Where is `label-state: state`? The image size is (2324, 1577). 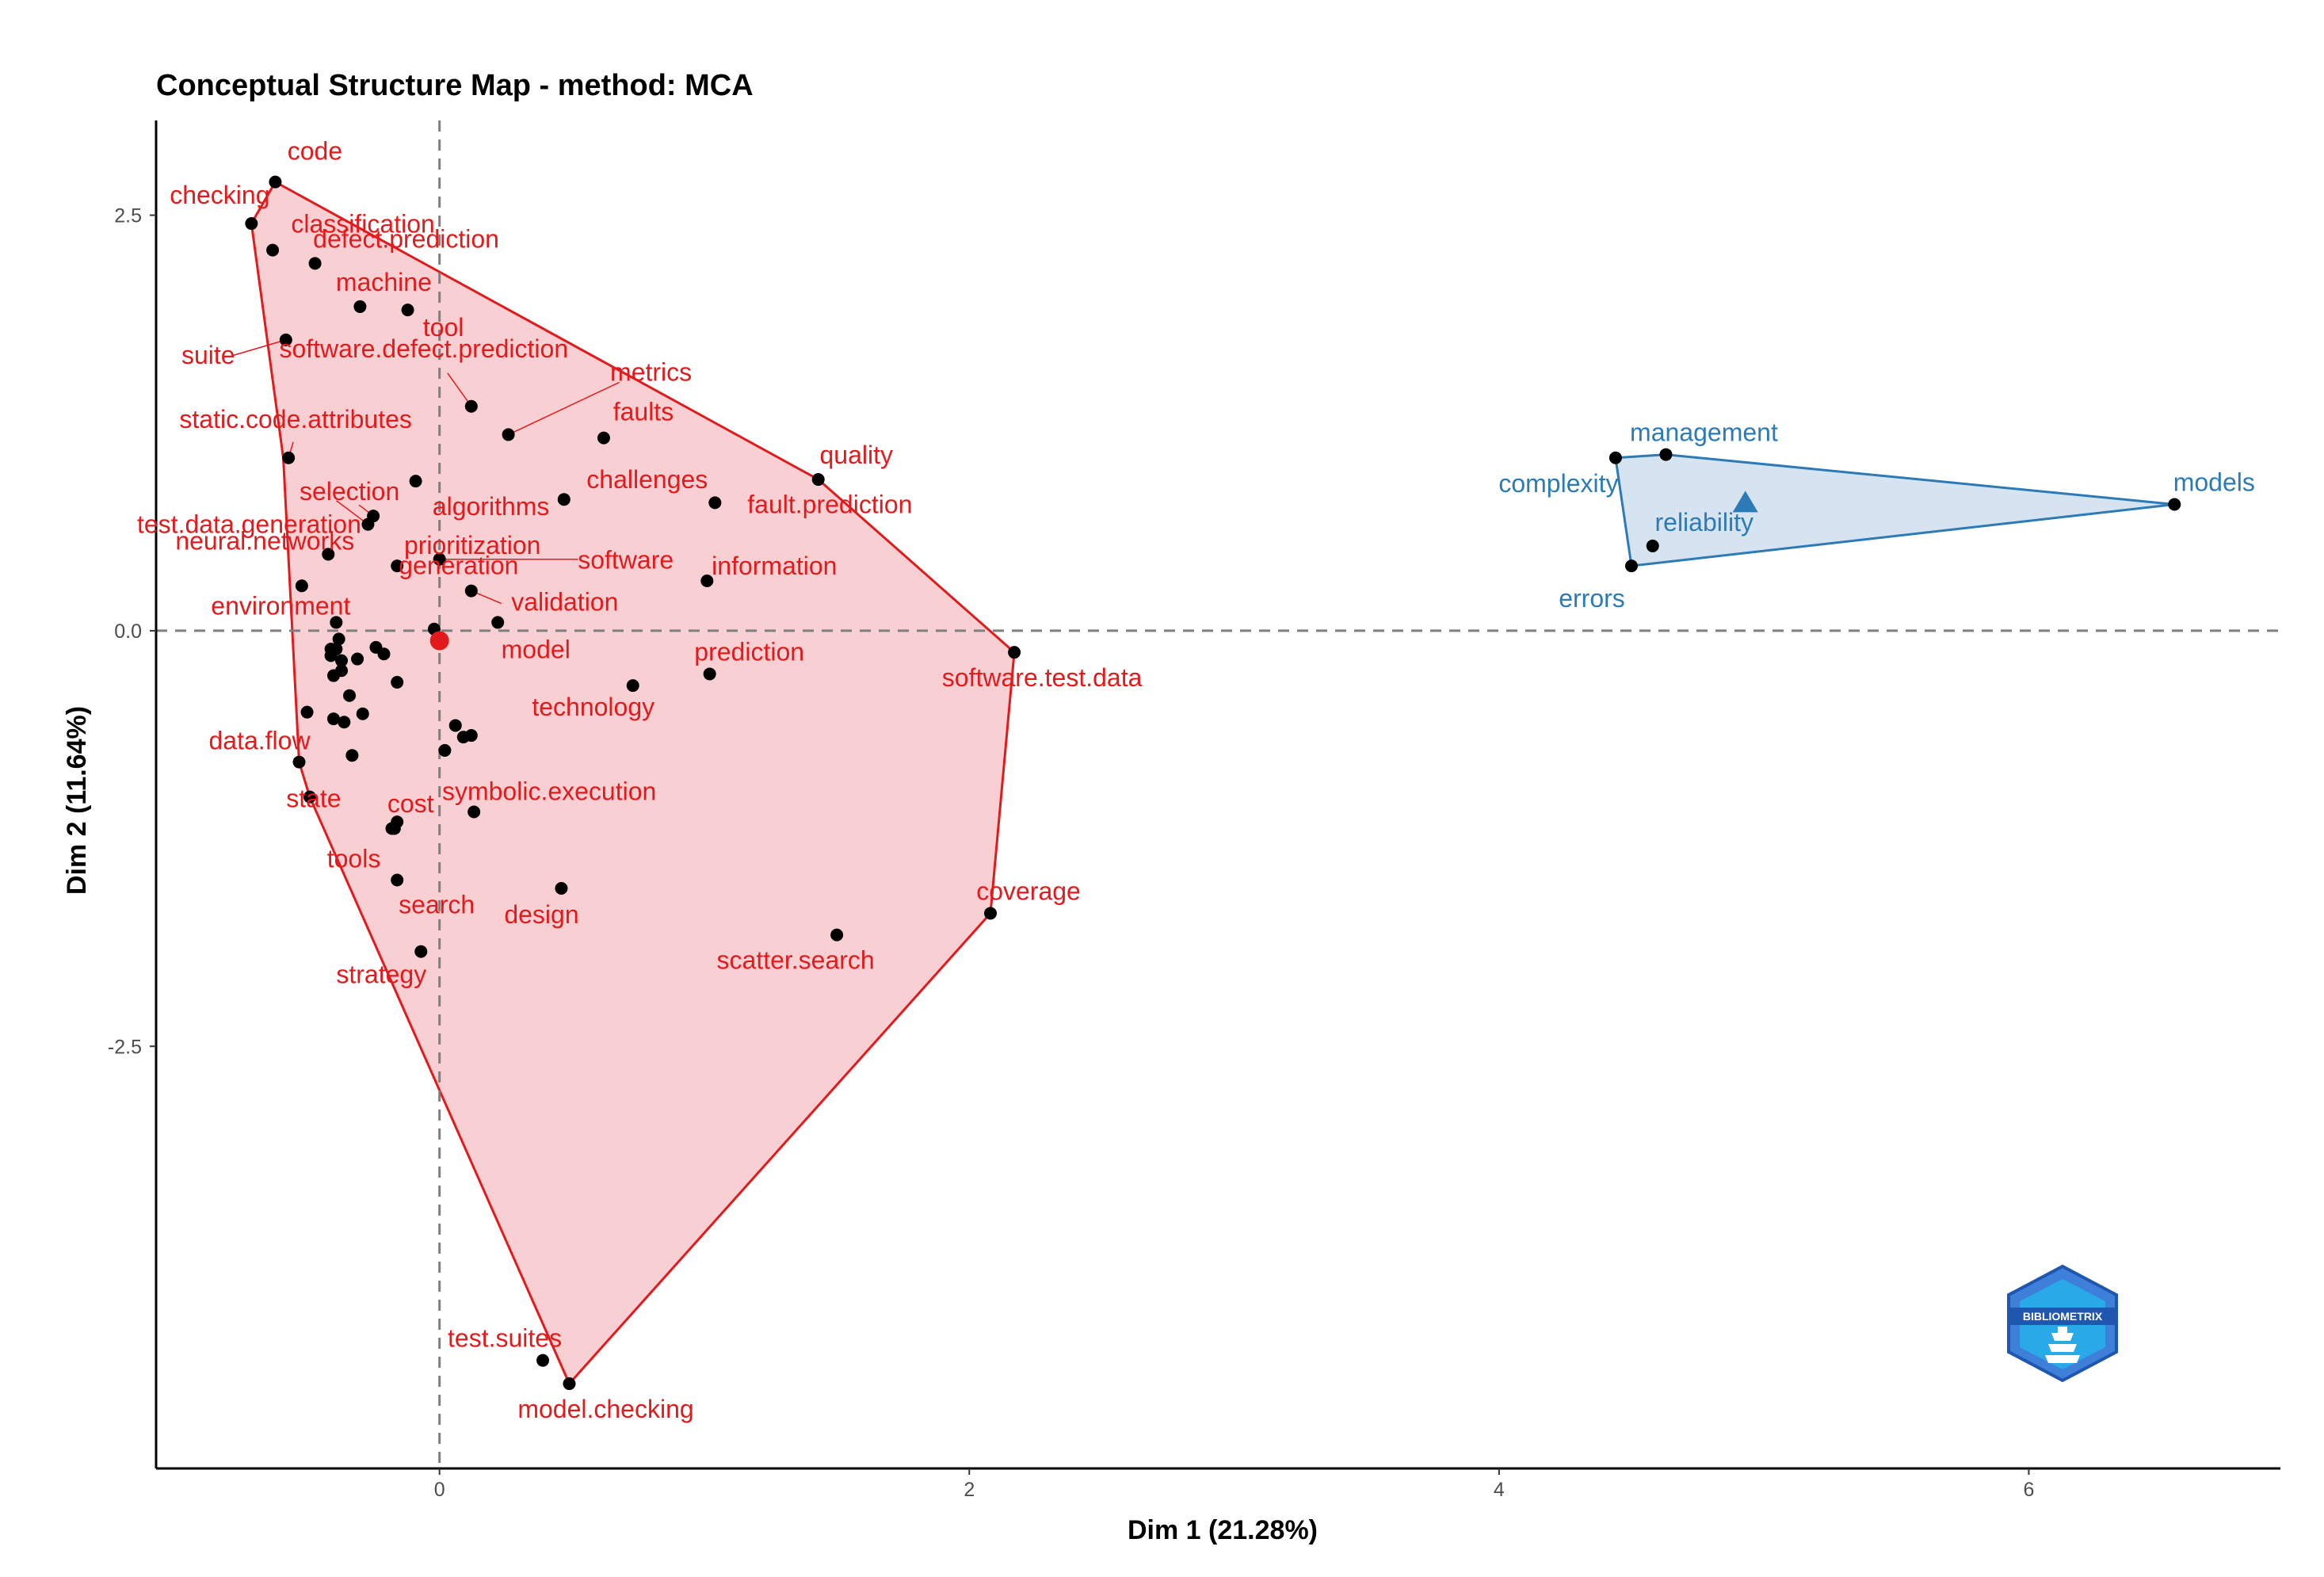 label-state: state is located at coordinates (313, 799).